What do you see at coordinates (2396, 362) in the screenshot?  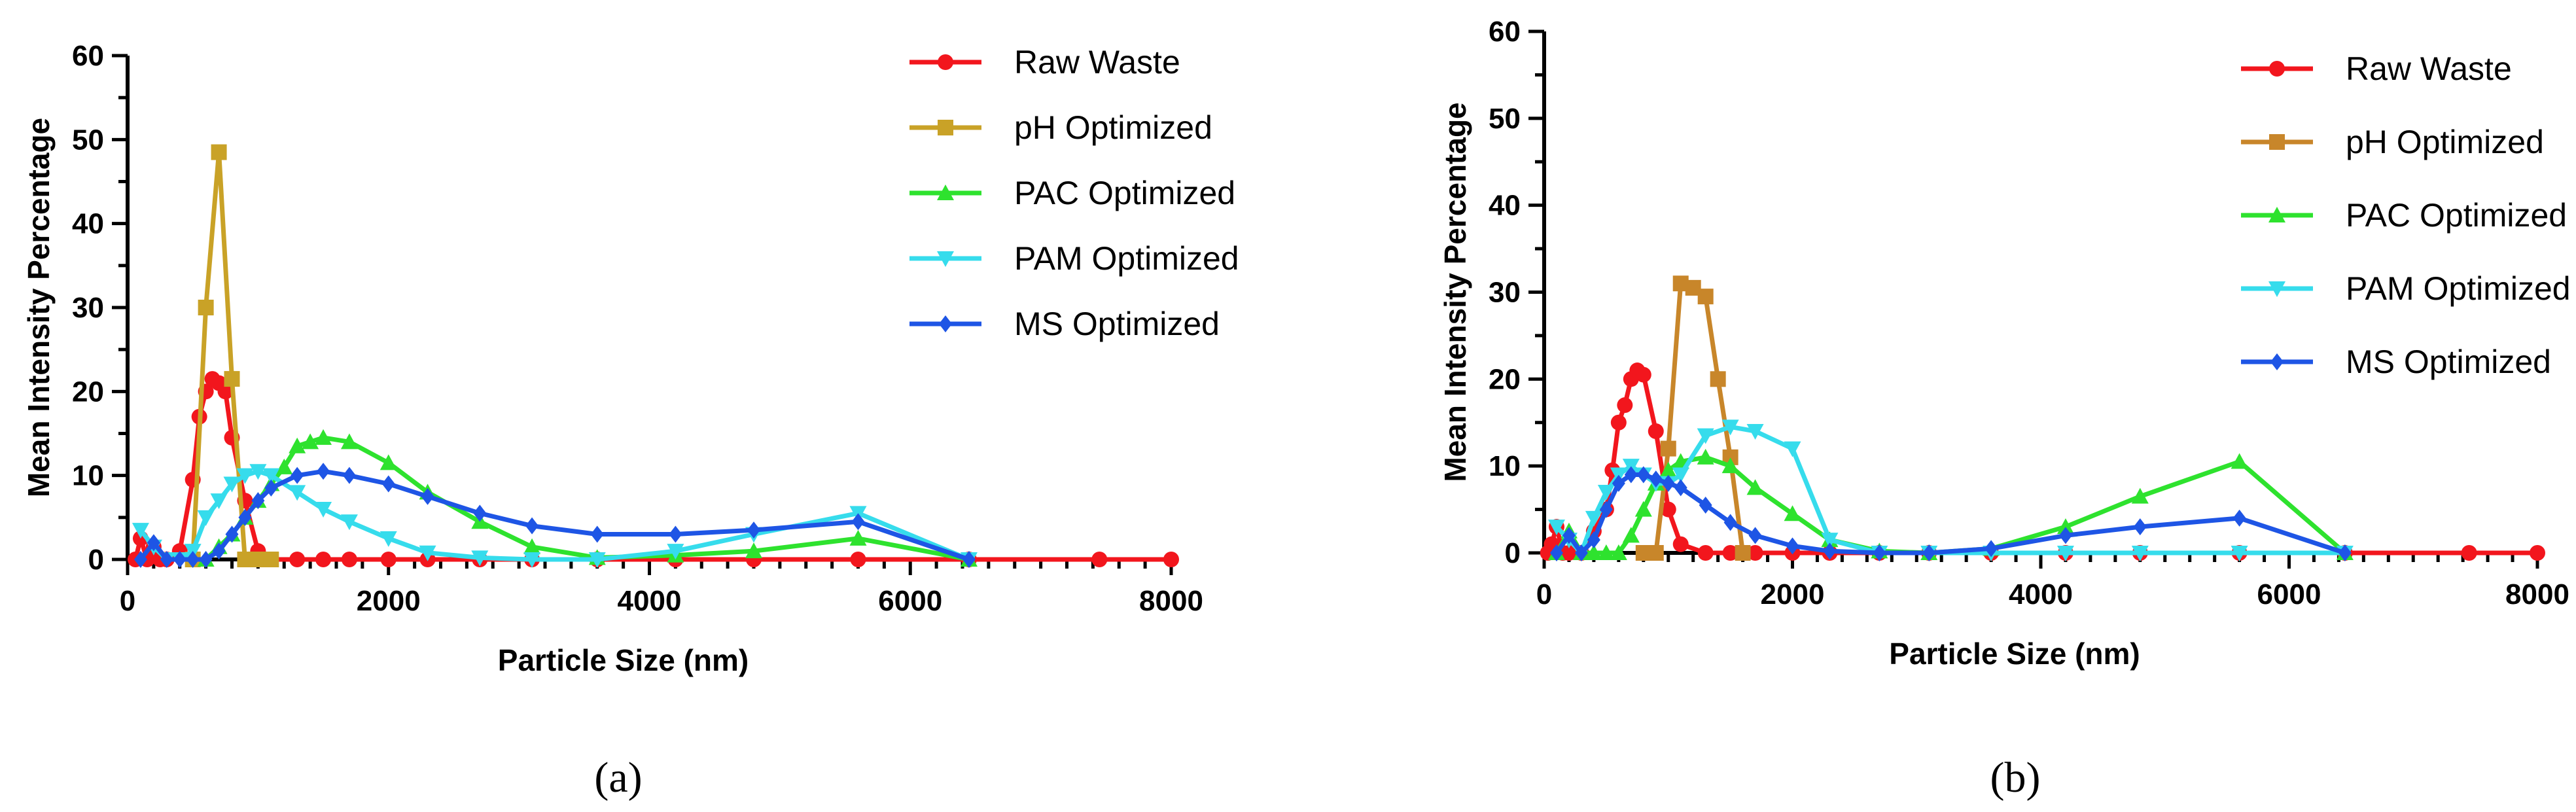 I see `legend-item: MS Optimized` at bounding box center [2396, 362].